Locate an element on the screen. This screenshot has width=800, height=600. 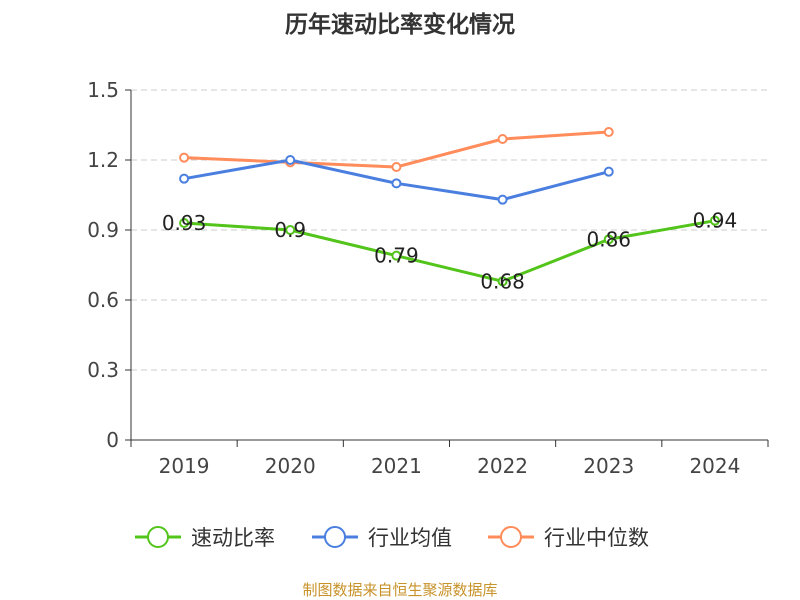
y-tick-label: 1.5 is located at coordinates (103, 90).